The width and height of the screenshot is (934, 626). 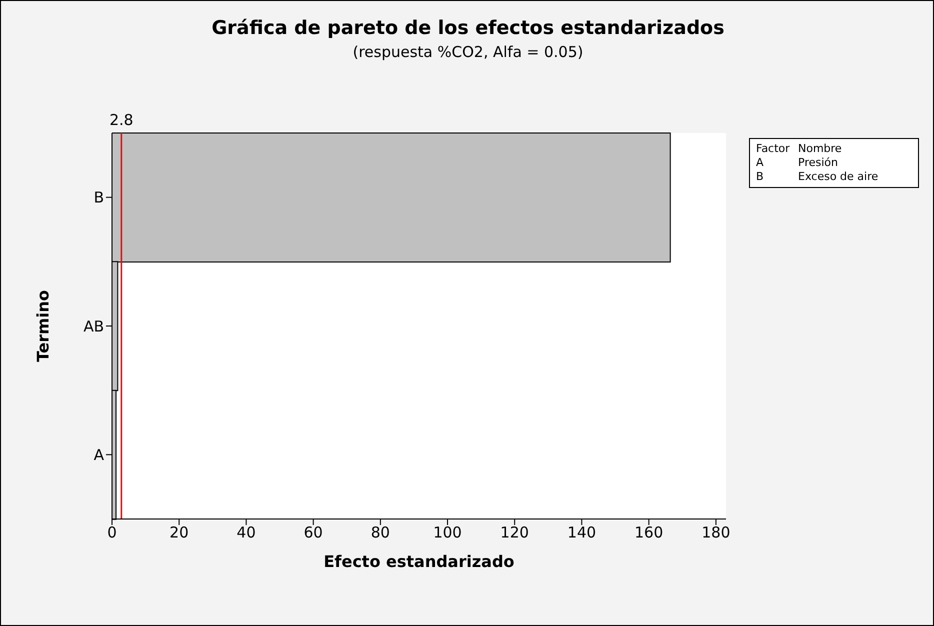 I want to click on x-tick-label: 160, so click(x=649, y=533).